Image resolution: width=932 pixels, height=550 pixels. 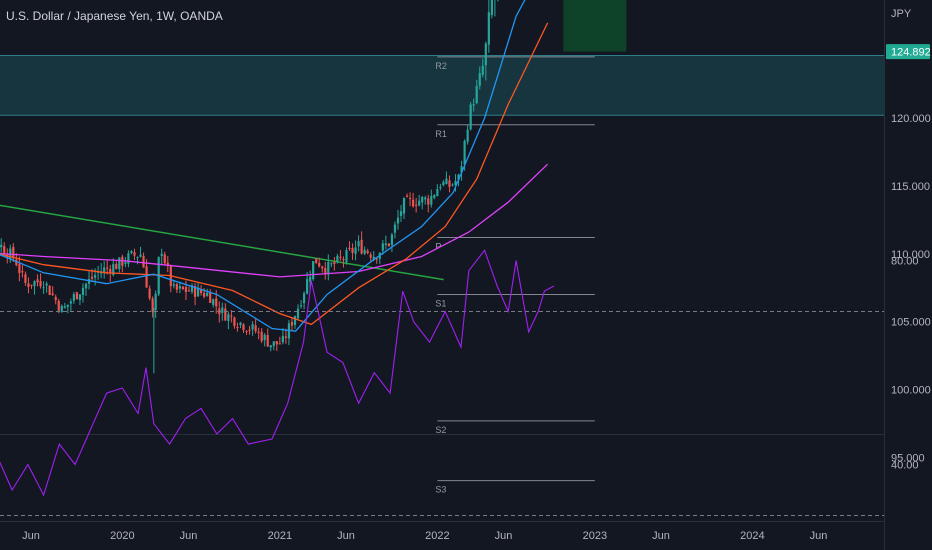 I want to click on pivot-label: R1, so click(x=441, y=134).